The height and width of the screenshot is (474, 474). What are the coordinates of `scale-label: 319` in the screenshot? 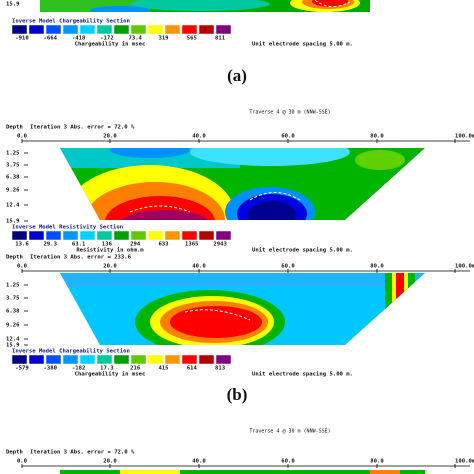 It's located at (163, 39).